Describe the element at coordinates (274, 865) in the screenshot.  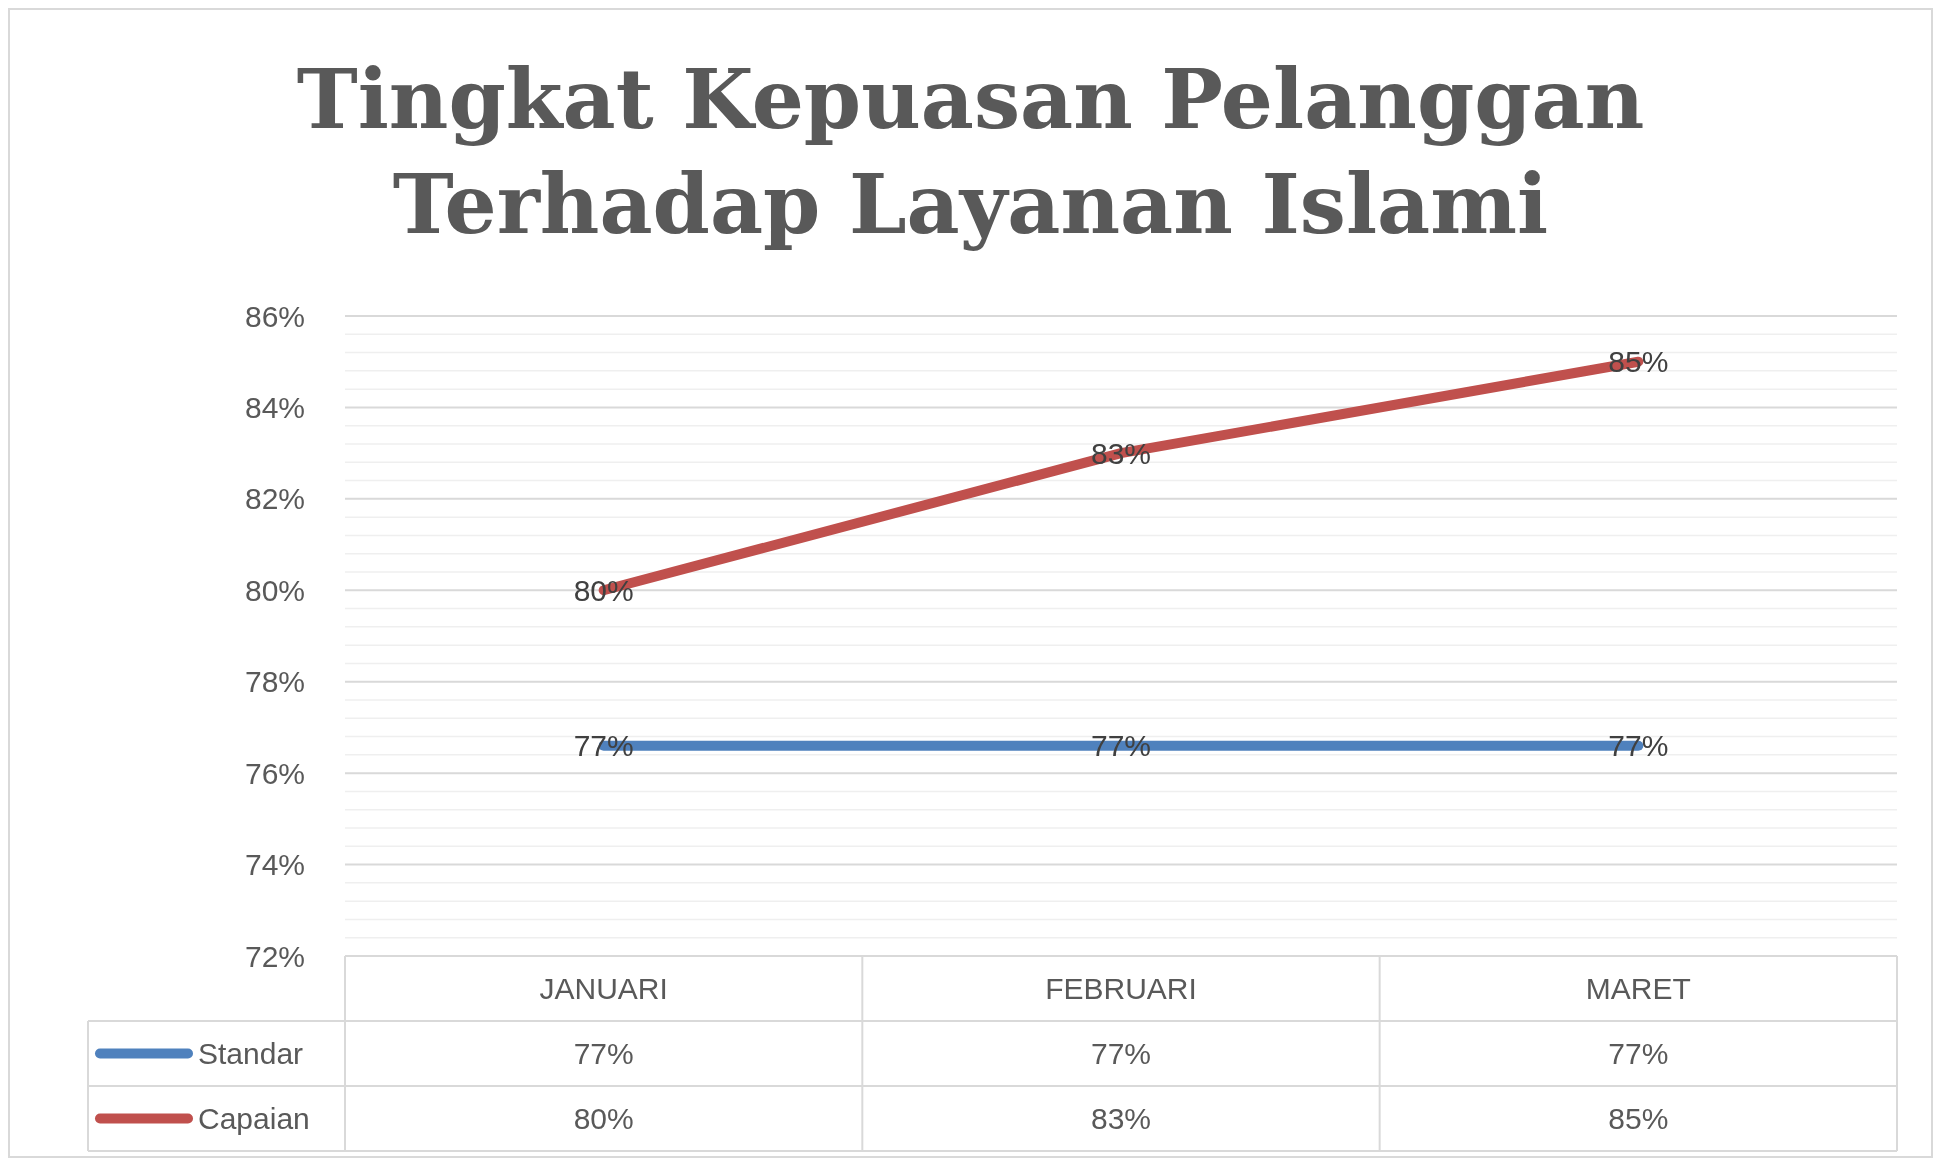
I see `y-tick-label: 74%` at that location.